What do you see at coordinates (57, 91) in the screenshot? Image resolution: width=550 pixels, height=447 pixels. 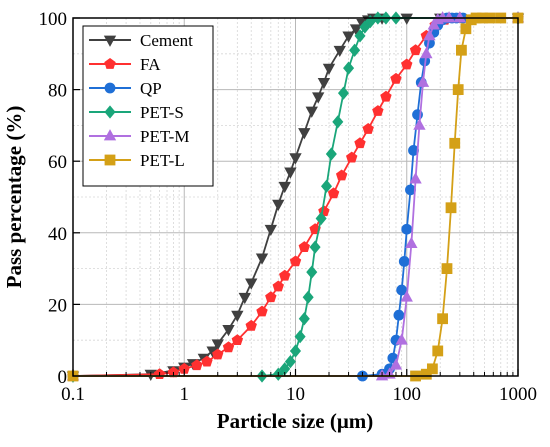 I see `y-tick-label: 80` at bounding box center [57, 91].